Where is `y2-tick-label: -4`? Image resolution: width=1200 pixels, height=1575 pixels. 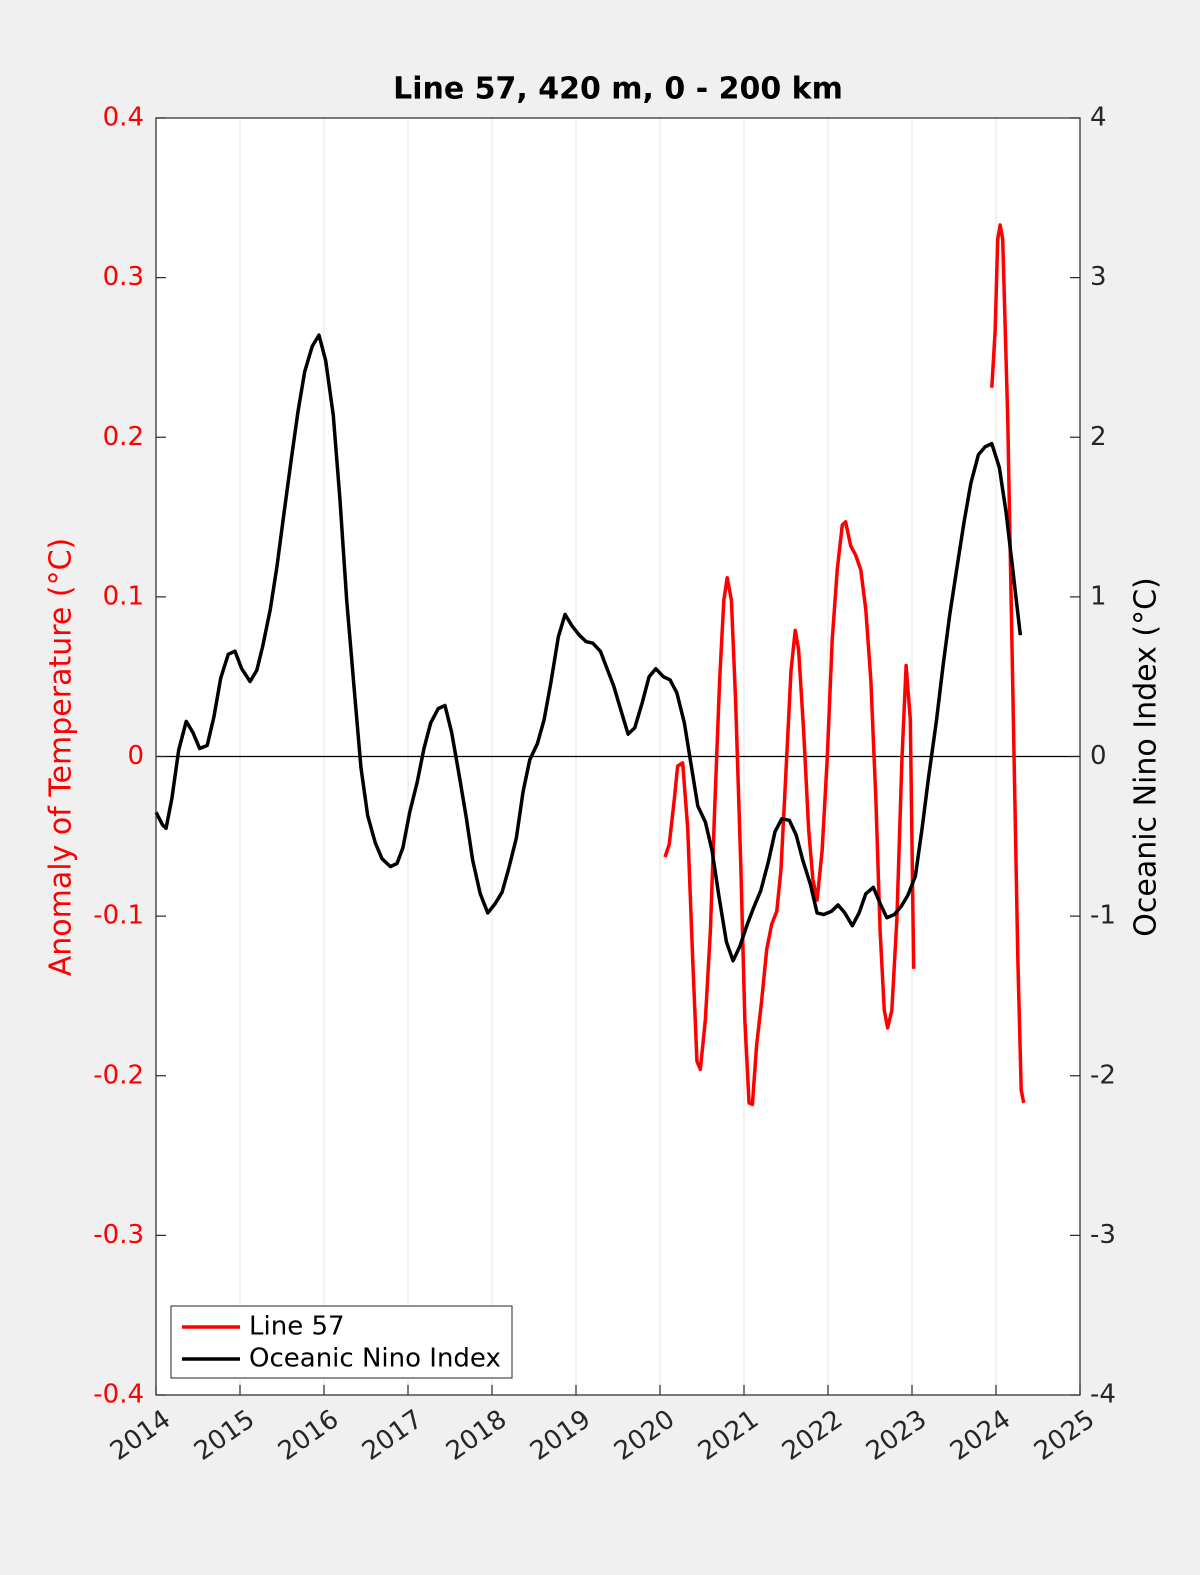 y2-tick-label: -4 is located at coordinates (1103, 1395).